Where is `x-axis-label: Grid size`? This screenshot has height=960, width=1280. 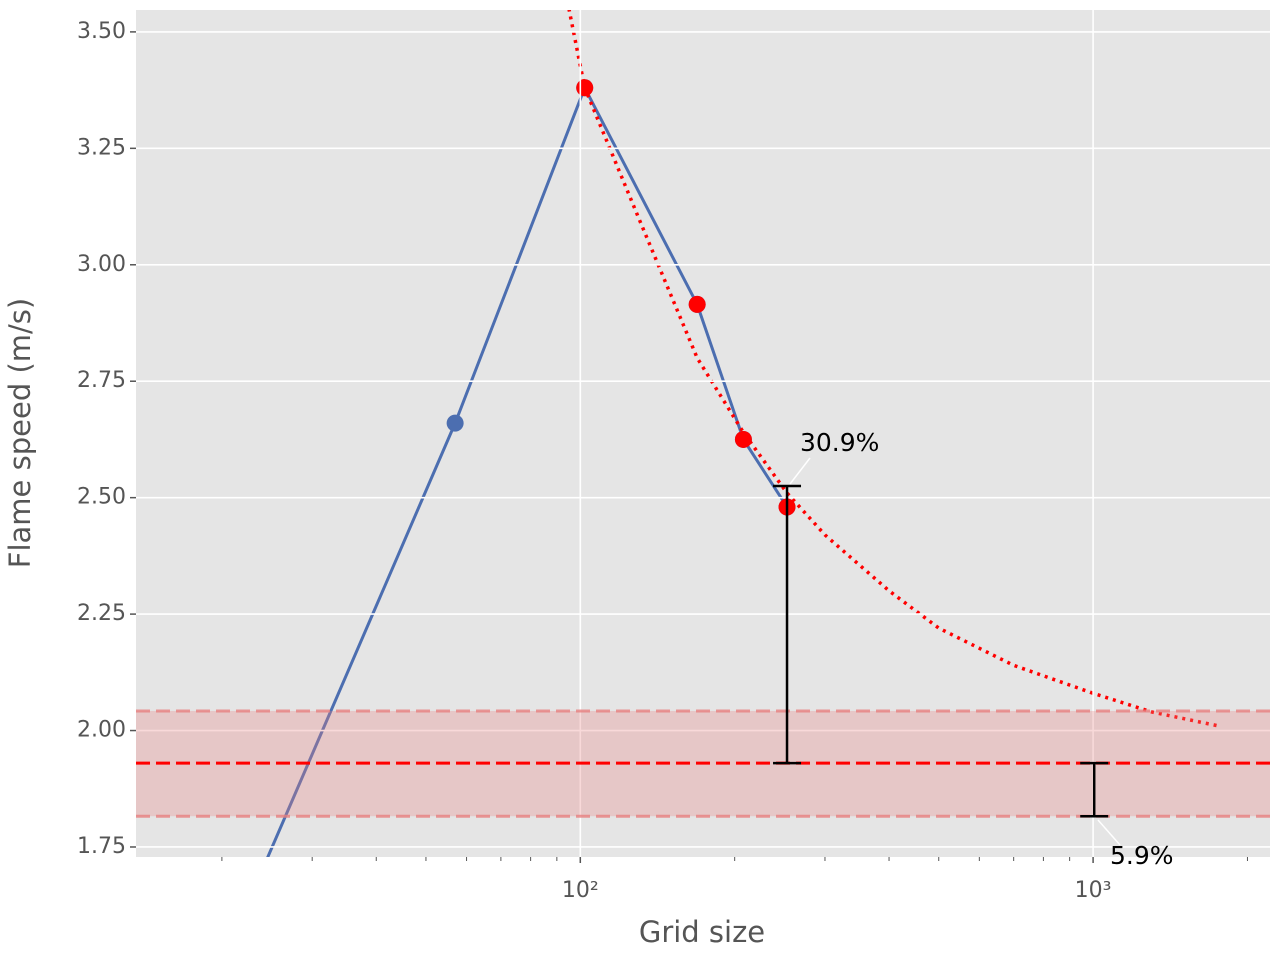 x-axis-label: Grid size is located at coordinates (702, 932).